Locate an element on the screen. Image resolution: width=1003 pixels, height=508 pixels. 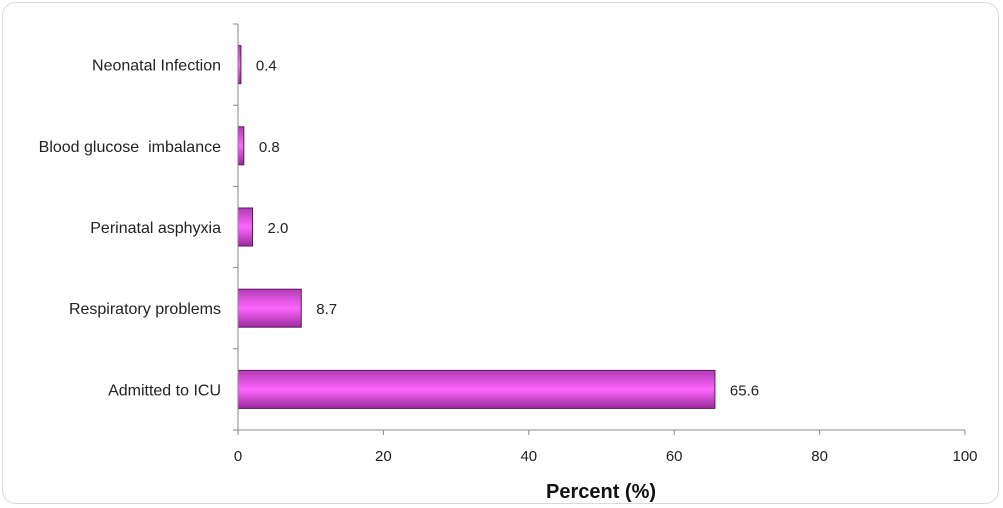
data-label: 0.4 is located at coordinates (266, 66).